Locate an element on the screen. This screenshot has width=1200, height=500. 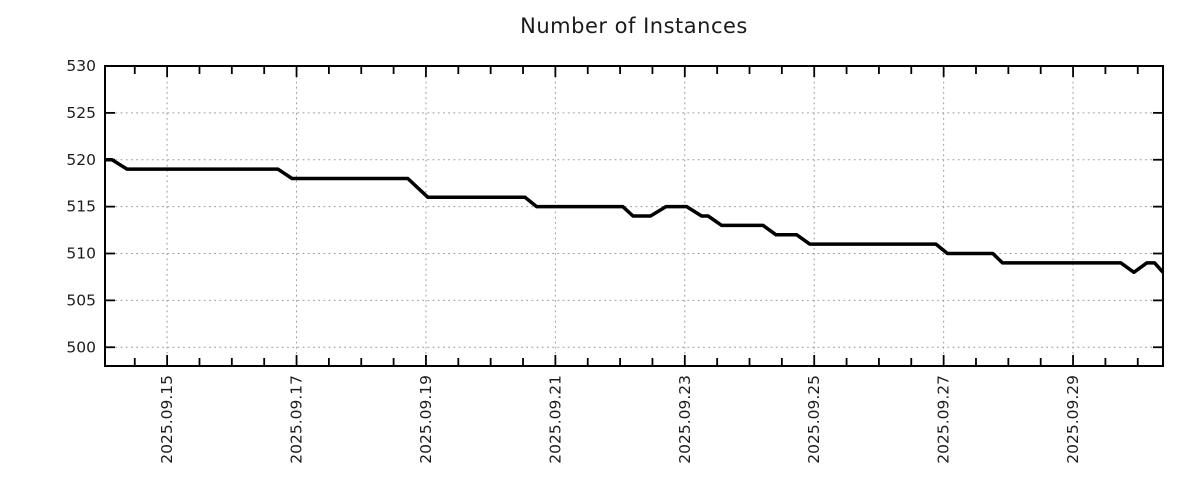
x-tick-label: 2025.09.25 is located at coordinates (814, 419).